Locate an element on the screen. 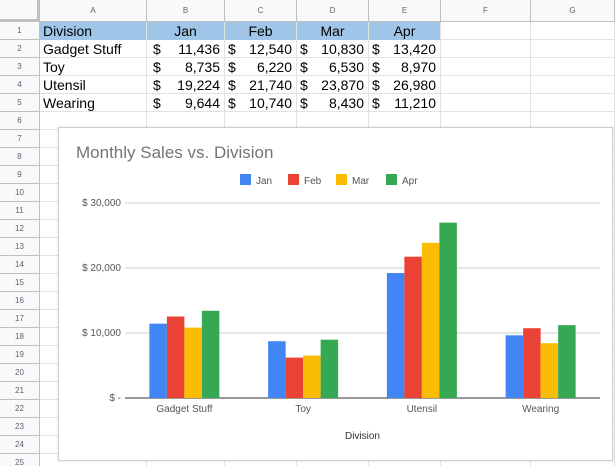 The height and width of the screenshot is (466, 615). sales-amount: 21,740 is located at coordinates (270, 85).